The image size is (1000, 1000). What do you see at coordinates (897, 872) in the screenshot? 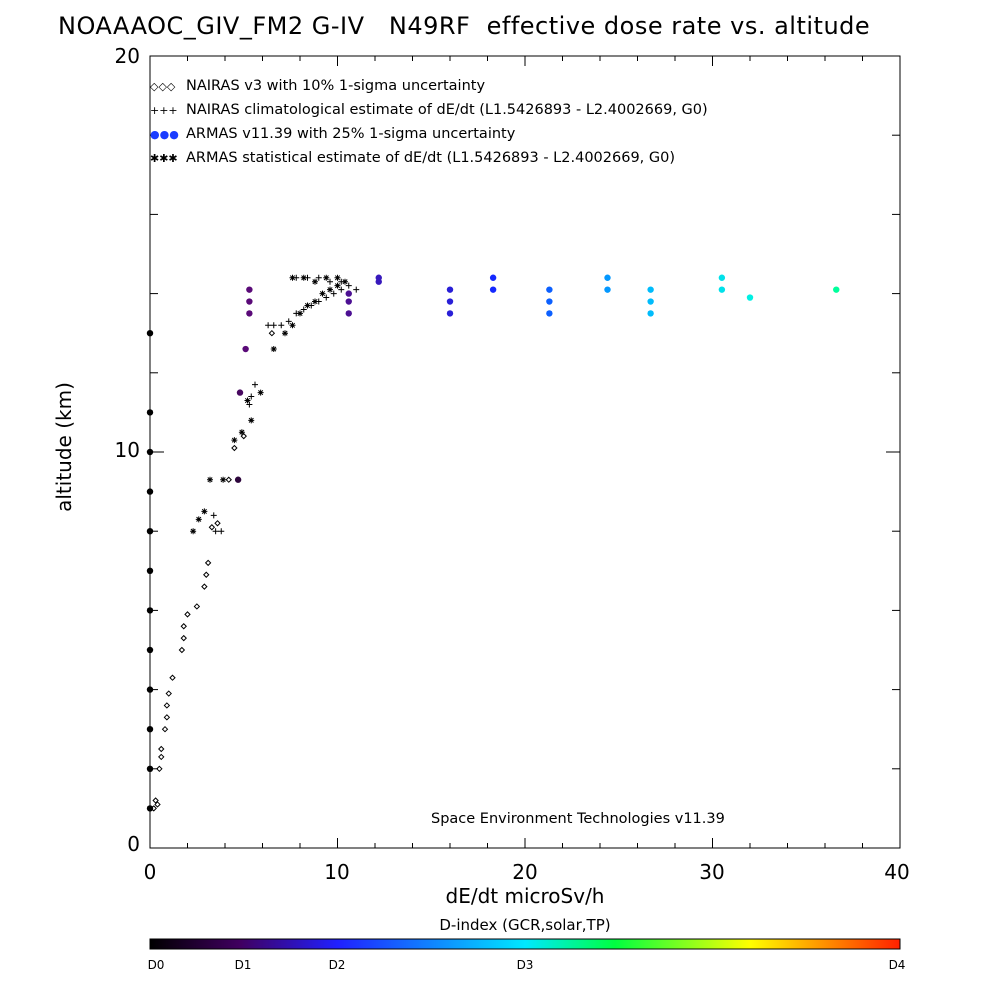
I see `x-tick-label: 40` at bounding box center [897, 872].